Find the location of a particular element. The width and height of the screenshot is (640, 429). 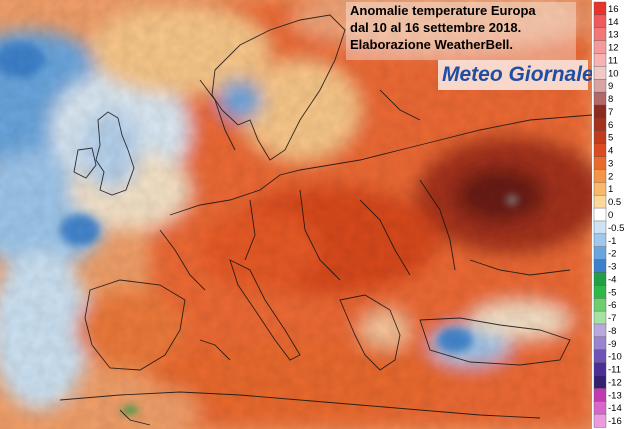

legend-label: 4 is located at coordinates (610, 151).